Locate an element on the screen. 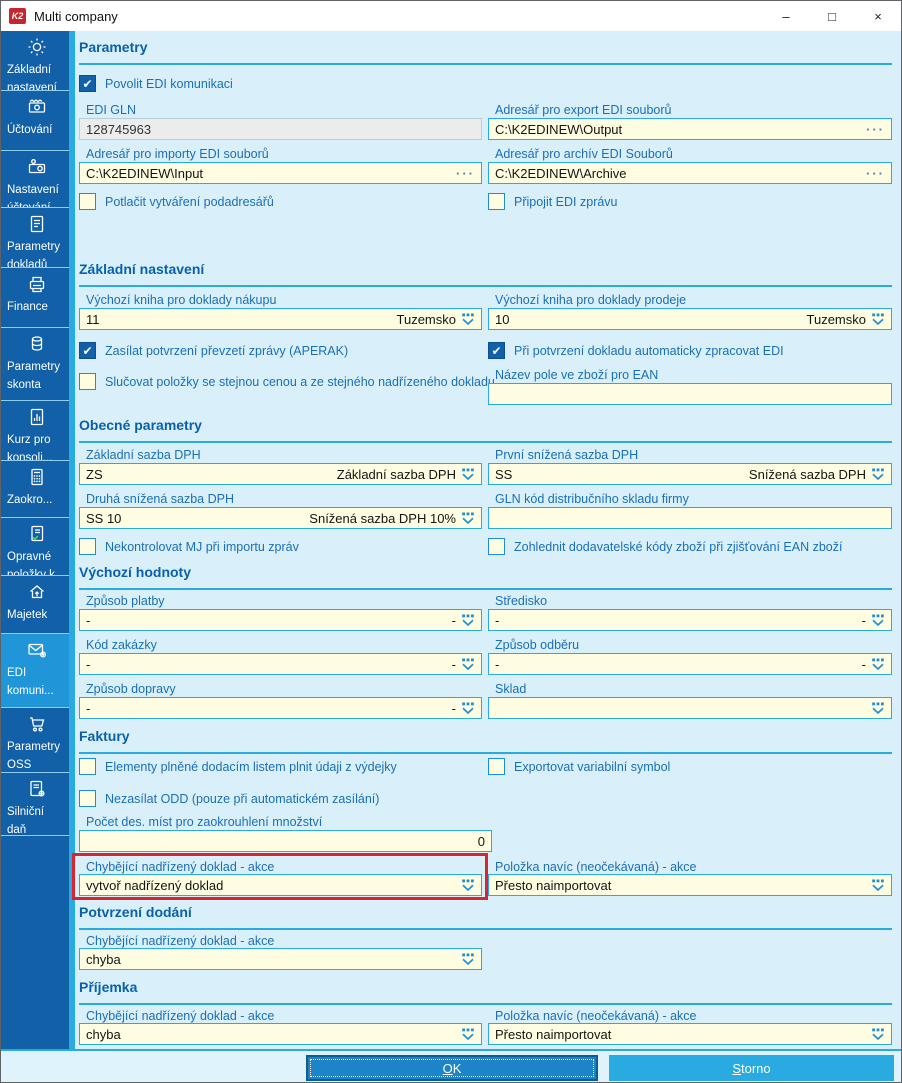  gln-sklad-field is located at coordinates (690, 518).